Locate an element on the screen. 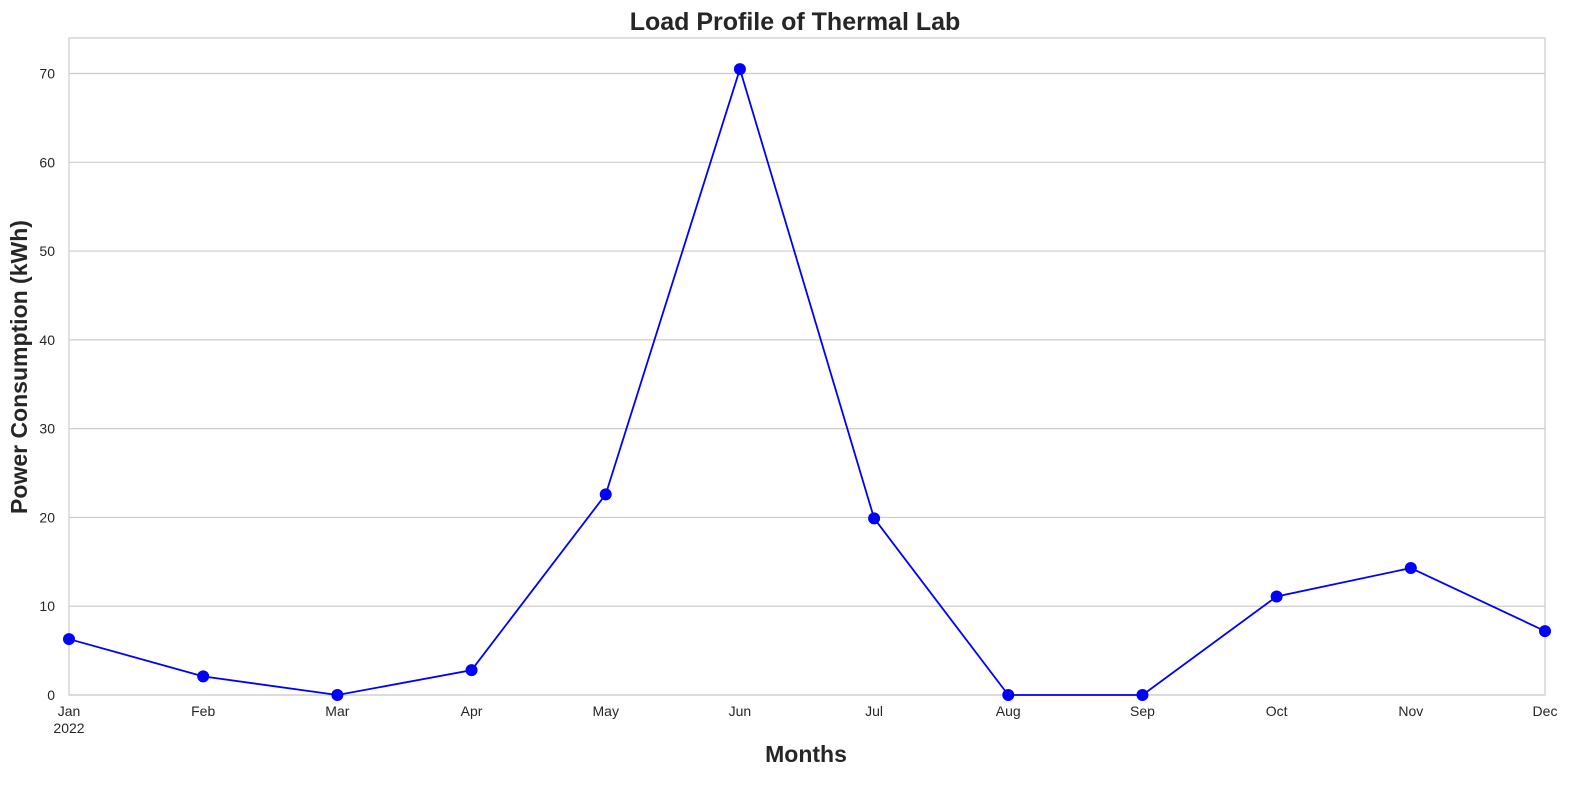  y-axis-ticks: 0 10 20 30 40 50 60 70 is located at coordinates (47, 384).